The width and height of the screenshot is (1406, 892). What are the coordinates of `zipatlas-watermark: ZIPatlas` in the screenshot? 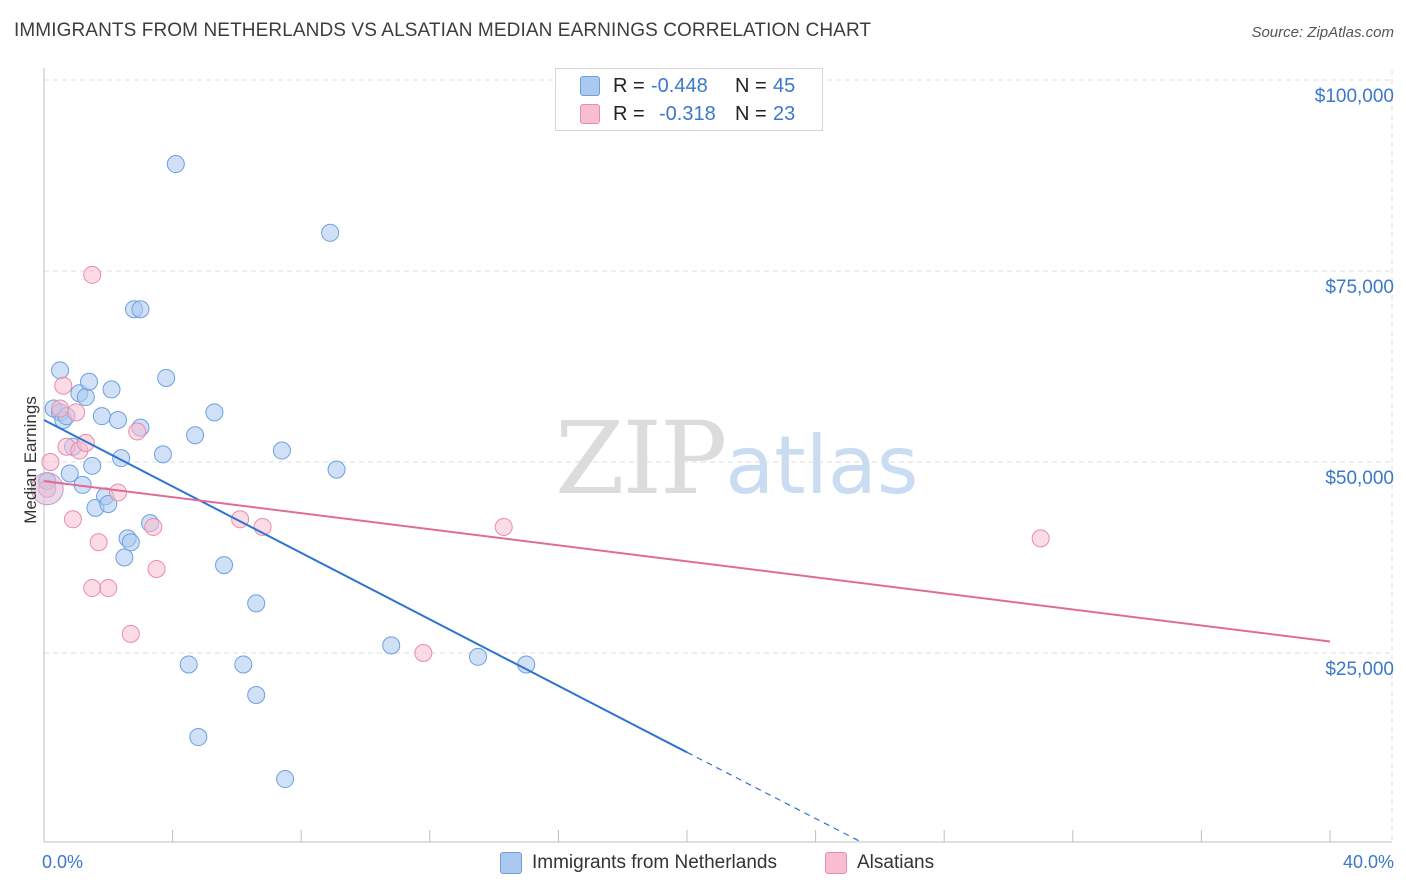 It's located at (737, 458).